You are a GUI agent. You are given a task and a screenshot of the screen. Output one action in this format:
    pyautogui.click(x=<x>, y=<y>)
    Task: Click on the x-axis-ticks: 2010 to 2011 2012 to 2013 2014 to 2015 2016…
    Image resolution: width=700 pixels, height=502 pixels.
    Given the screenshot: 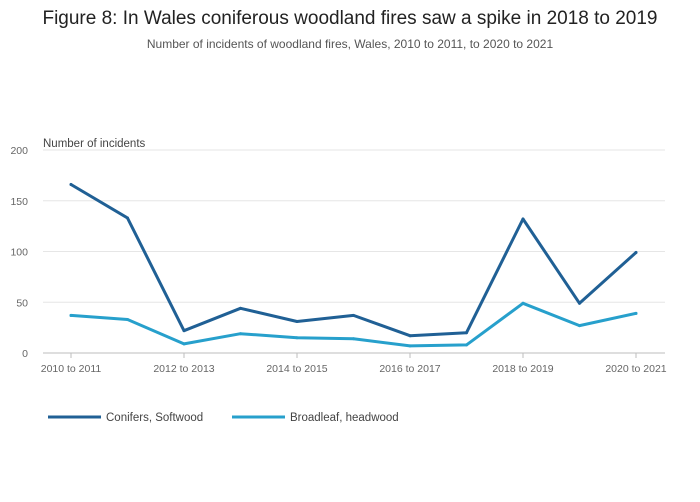 What is the action you would take?
    pyautogui.click(x=354, y=364)
    